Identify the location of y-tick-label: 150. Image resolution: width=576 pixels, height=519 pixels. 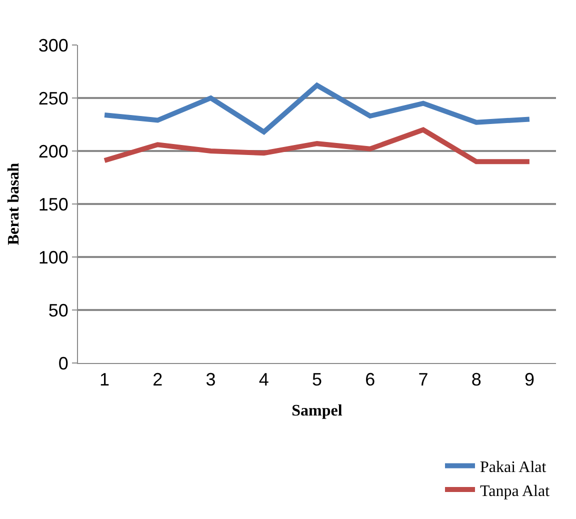
(53, 204).